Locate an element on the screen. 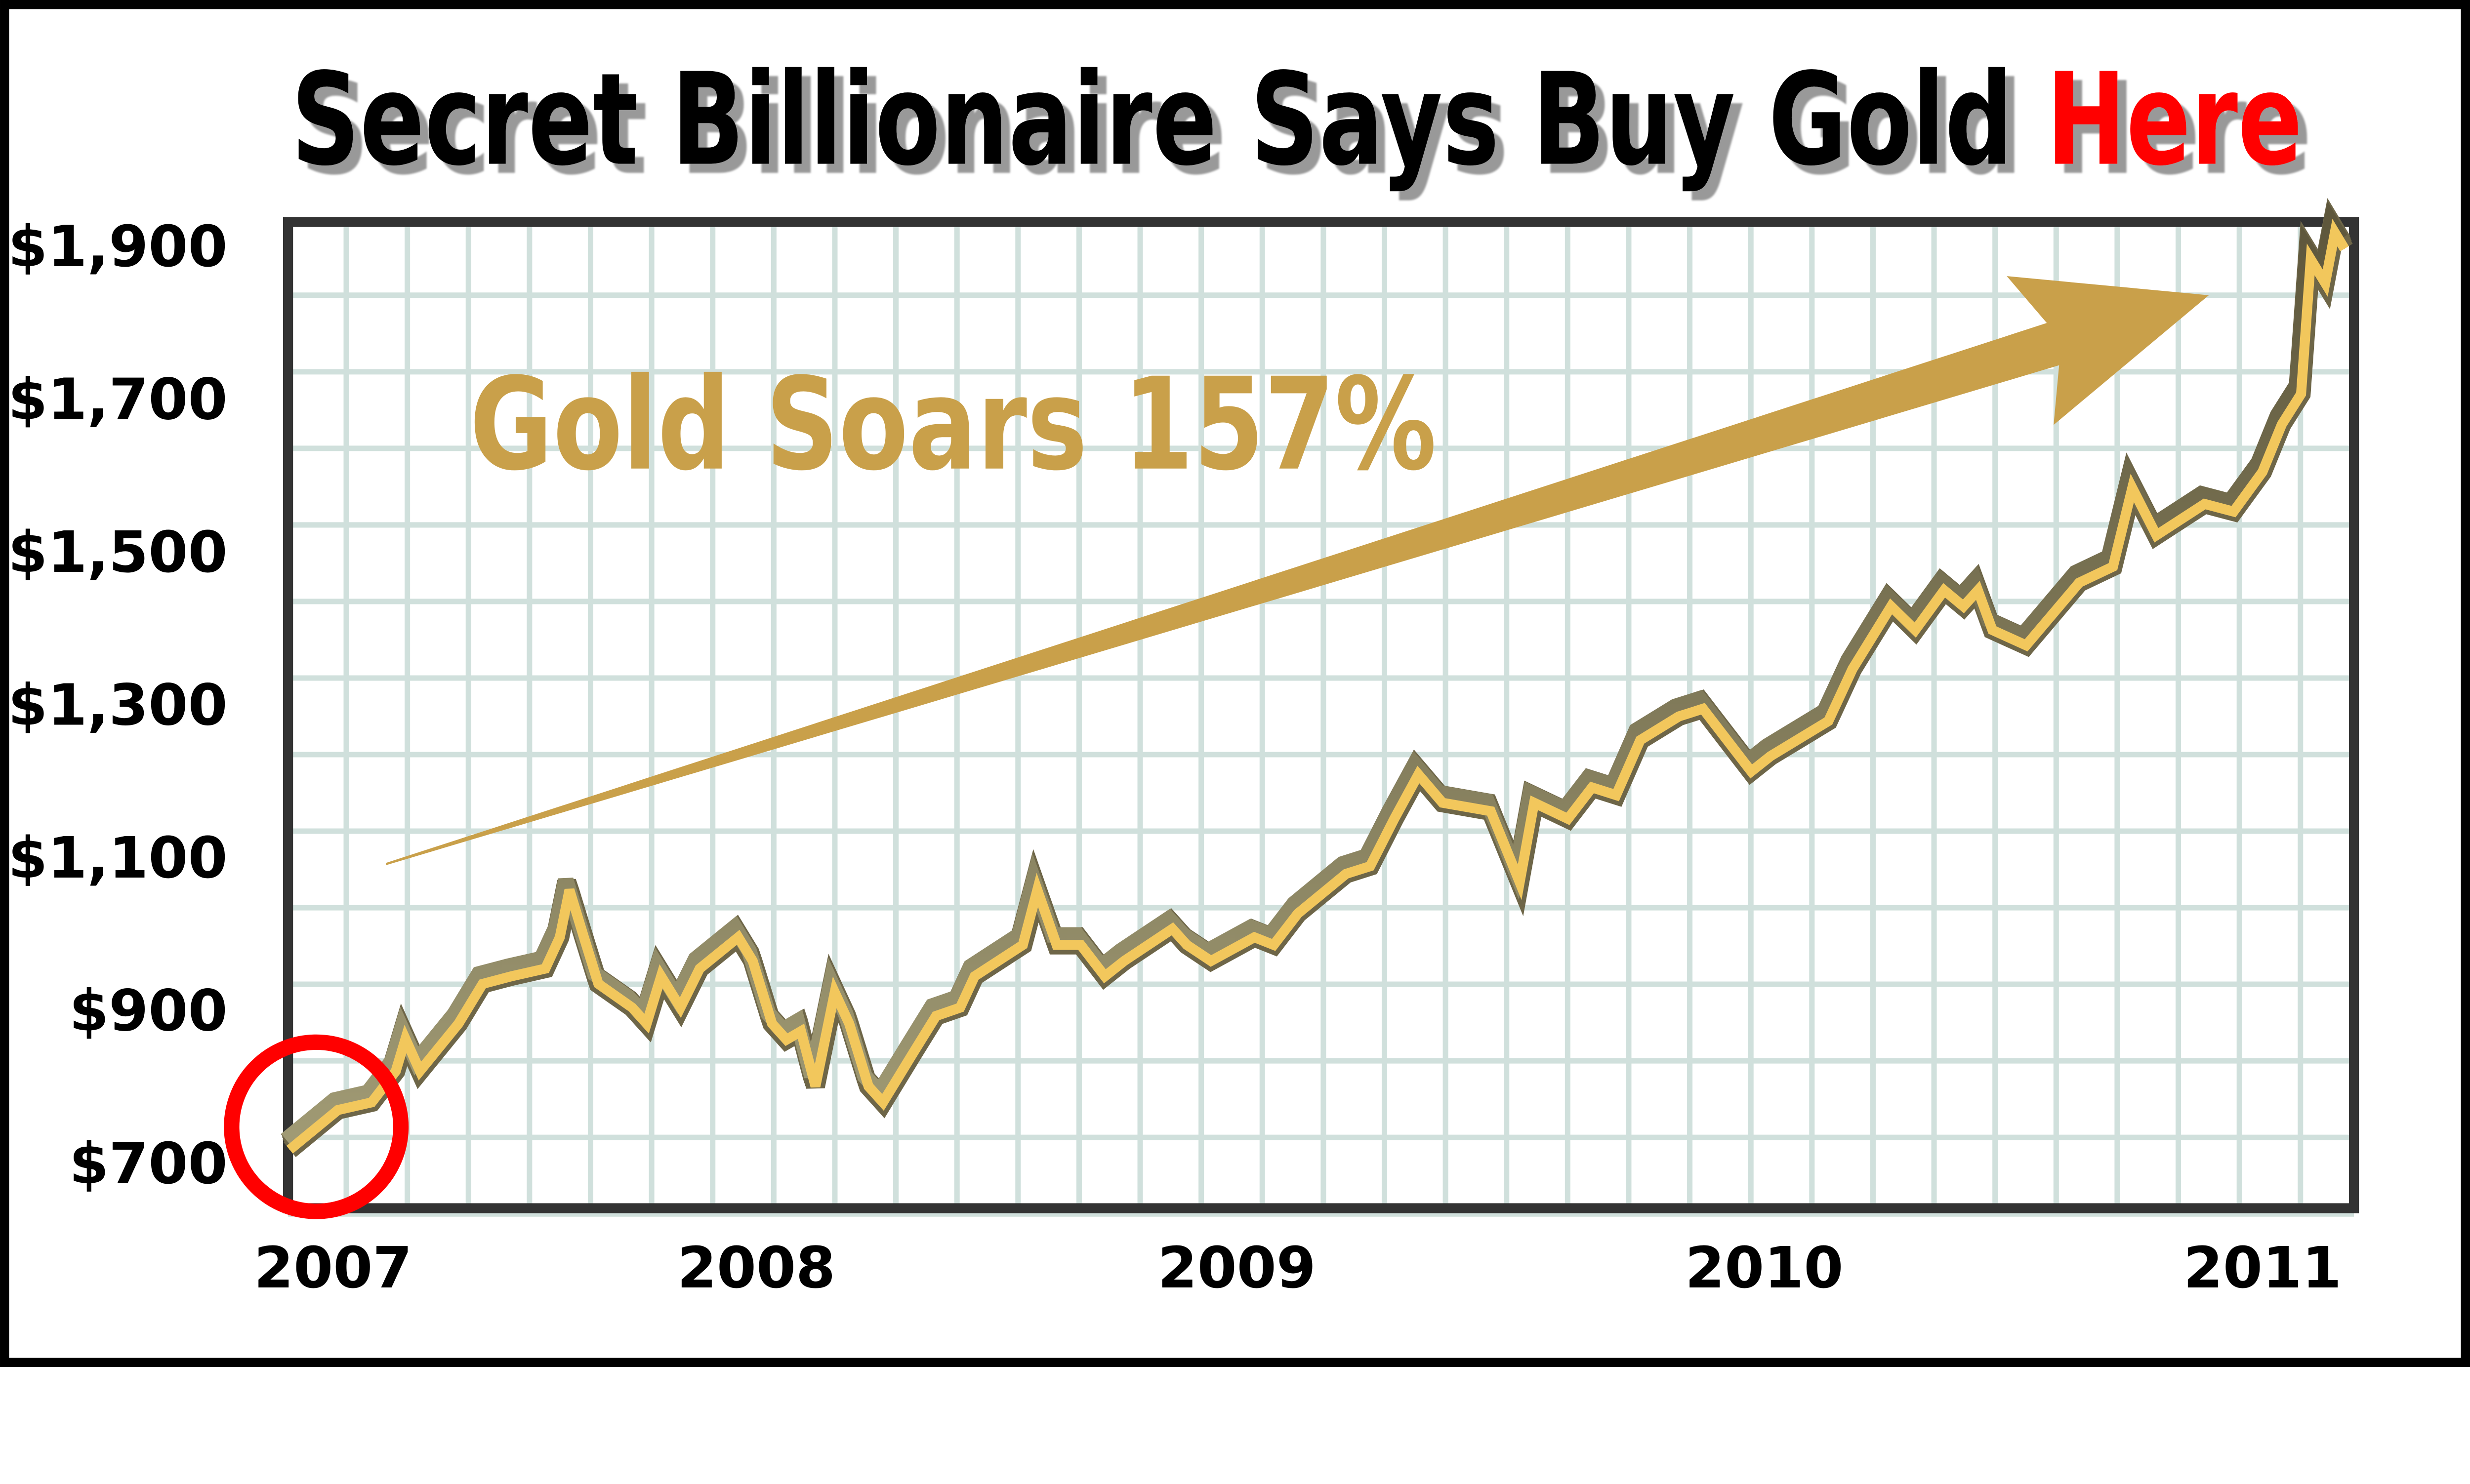 Image resolution: width=2470 pixels, height=1484 pixels. y-tick-label: $900 is located at coordinates (148, 1011).